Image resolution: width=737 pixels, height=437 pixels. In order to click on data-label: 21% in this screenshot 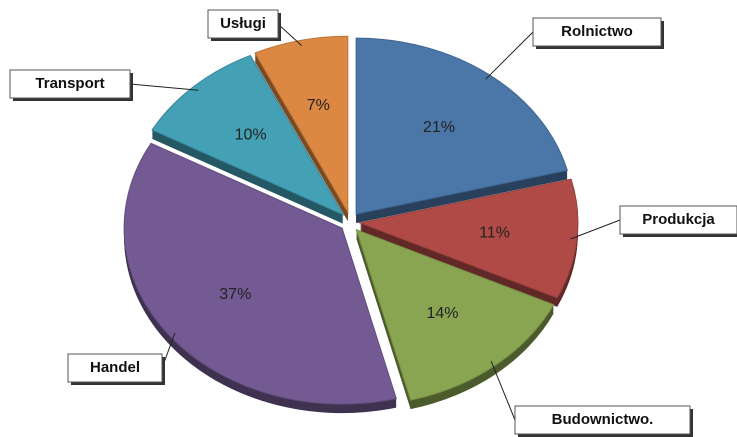, I will do `click(439, 127)`.